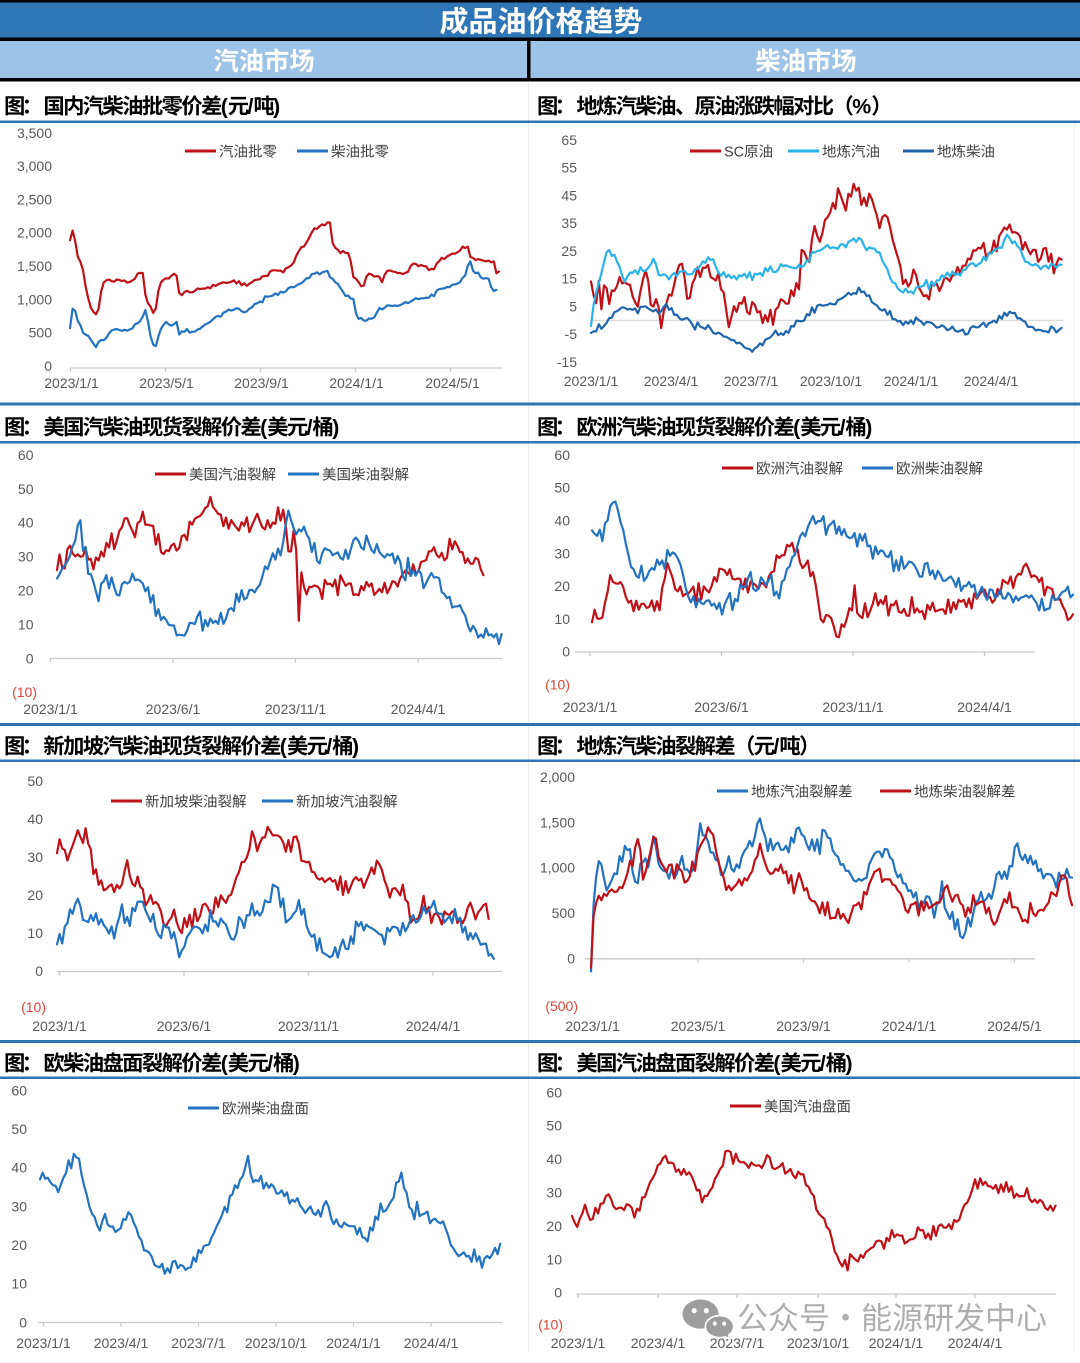 The width and height of the screenshot is (1080, 1363). I want to click on svg-text: 15, so click(569, 279).